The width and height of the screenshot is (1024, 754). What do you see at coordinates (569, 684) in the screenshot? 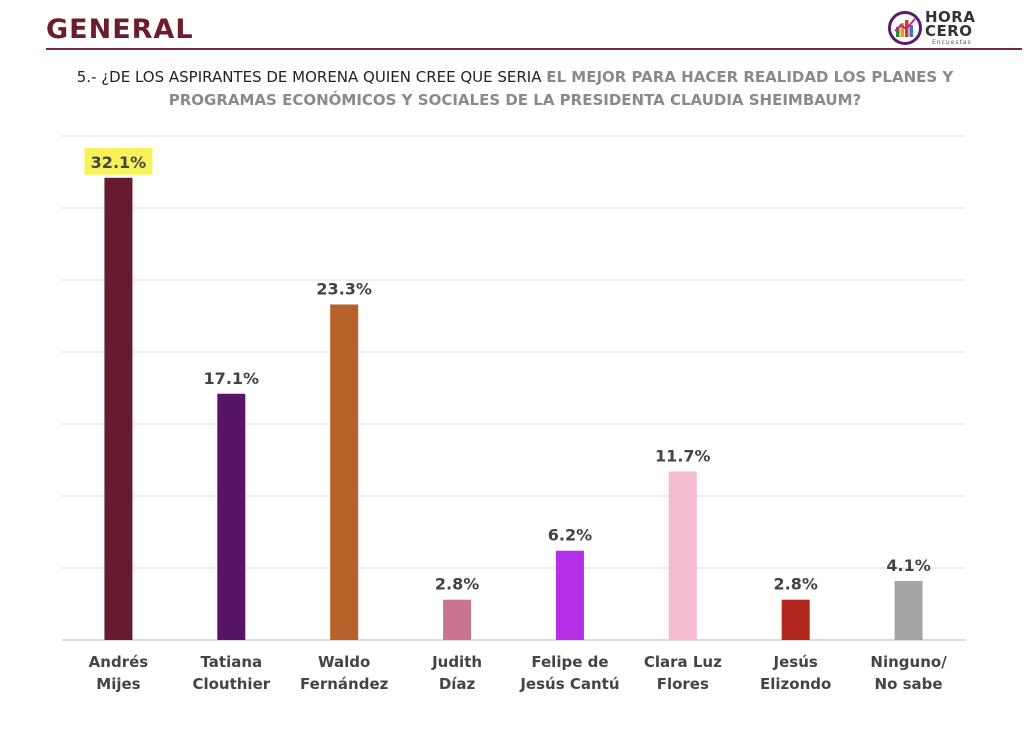
I see `category-label: Jesús Cantú` at bounding box center [569, 684].